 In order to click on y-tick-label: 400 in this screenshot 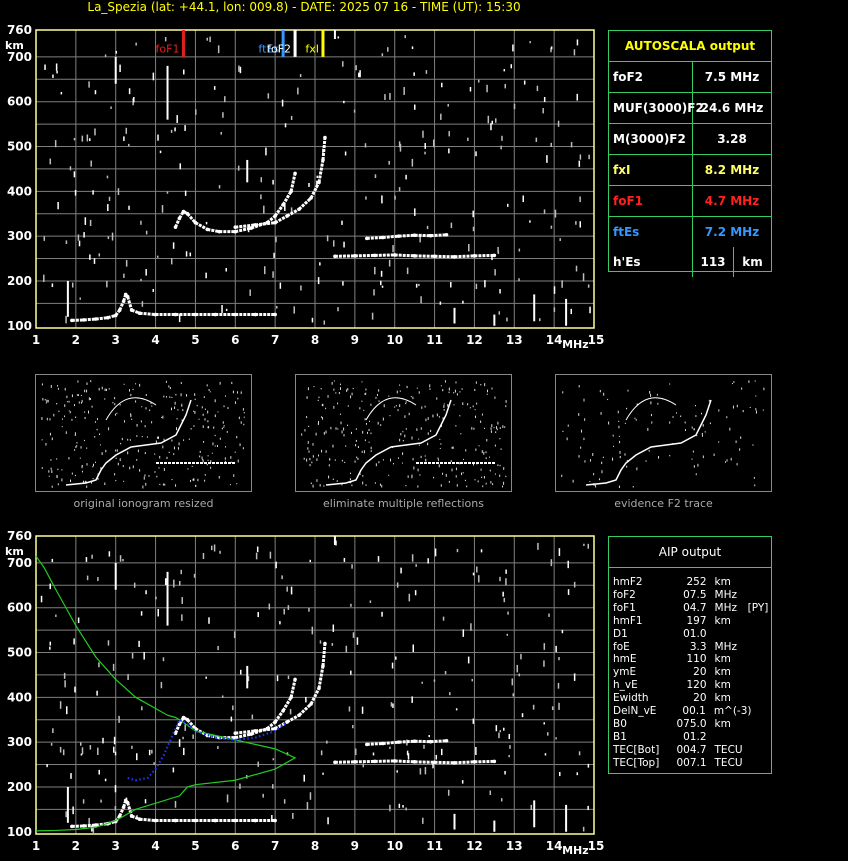, I will do `click(19, 697)`.